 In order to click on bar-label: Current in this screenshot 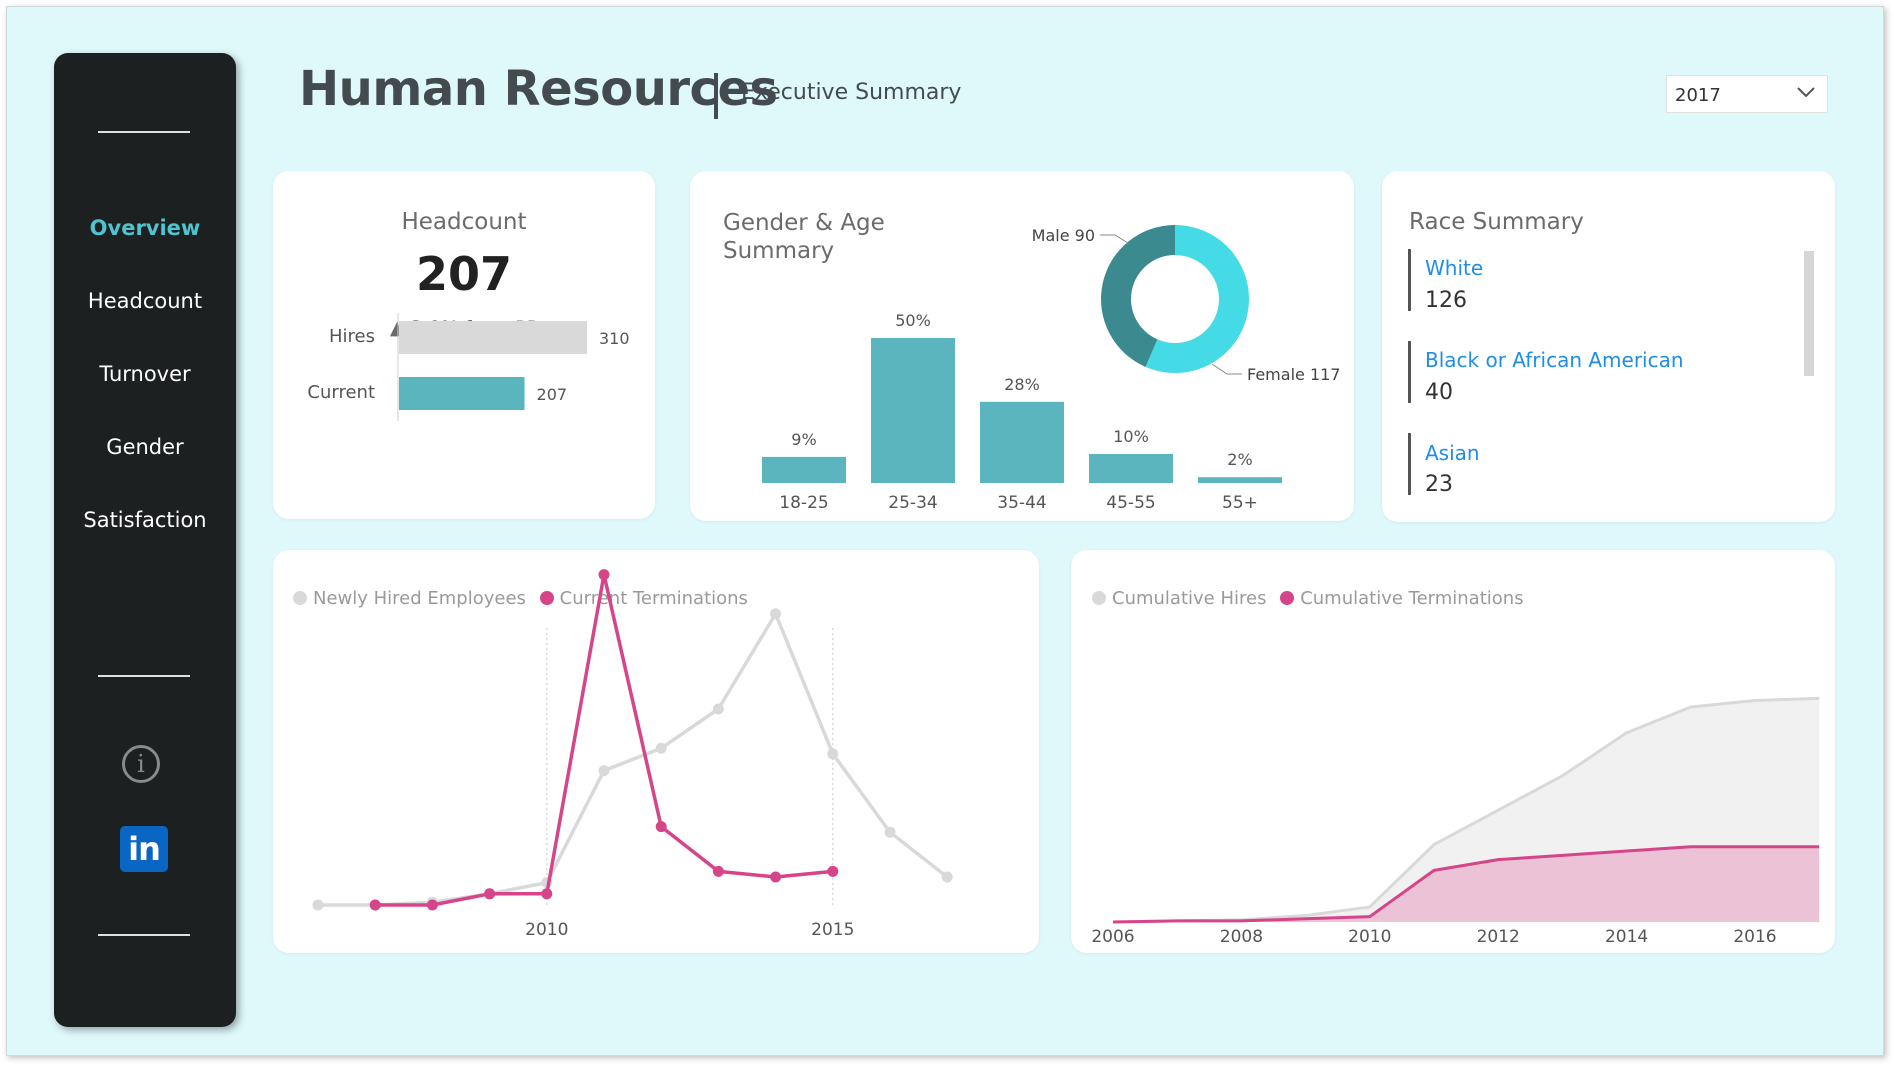, I will do `click(341, 392)`.